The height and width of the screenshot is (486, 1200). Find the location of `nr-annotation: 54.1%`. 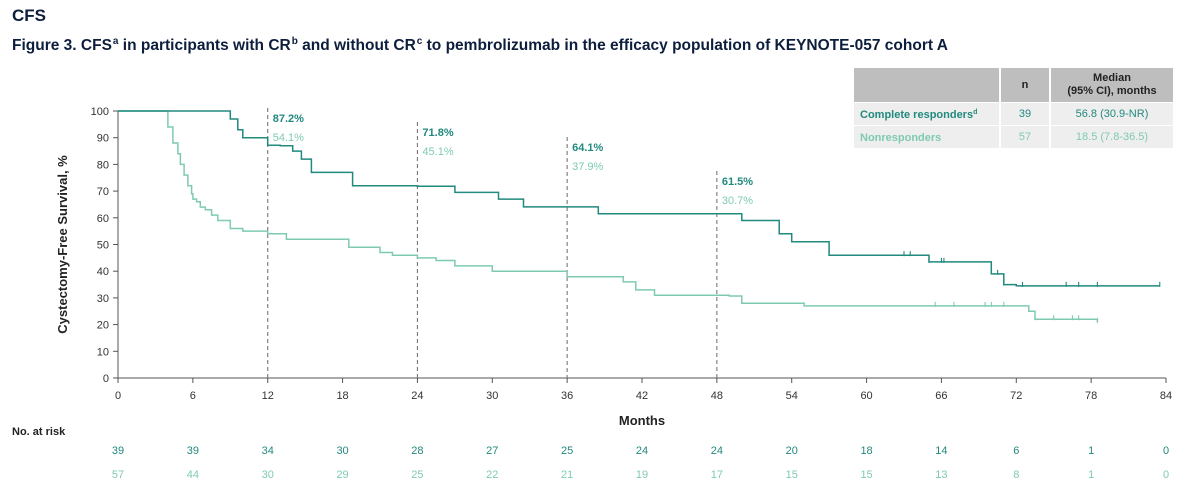

nr-annotation: 54.1% is located at coordinates (288, 138).